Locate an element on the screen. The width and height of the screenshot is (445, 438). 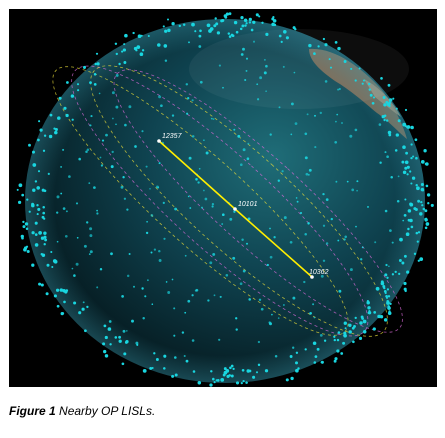
figure-caption: Figure 1 Nearby OP LISLs. is located at coordinates (223, 411).